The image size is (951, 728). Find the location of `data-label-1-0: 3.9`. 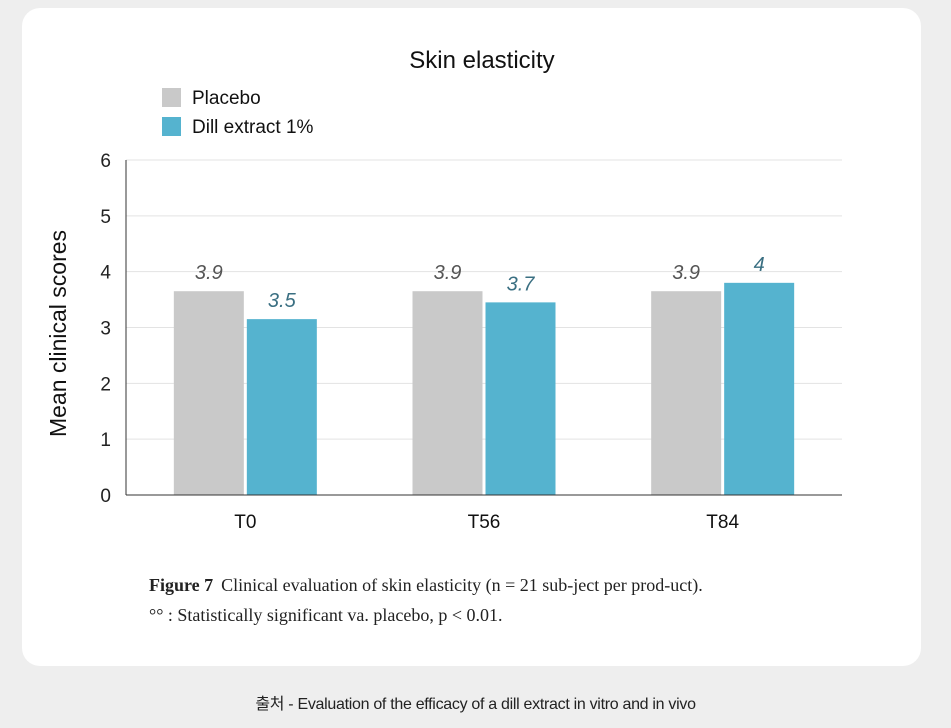

data-label-1-0: 3.9 is located at coordinates (448, 273).